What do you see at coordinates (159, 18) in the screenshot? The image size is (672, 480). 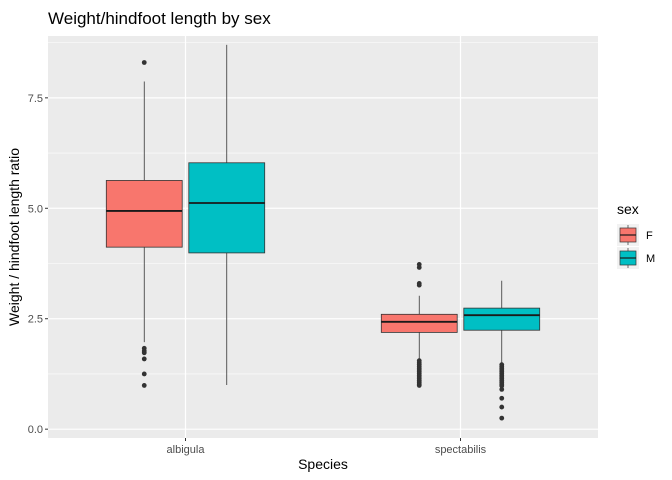 I see `chart-title: Weight/hindfoot length by sex` at bounding box center [159, 18].